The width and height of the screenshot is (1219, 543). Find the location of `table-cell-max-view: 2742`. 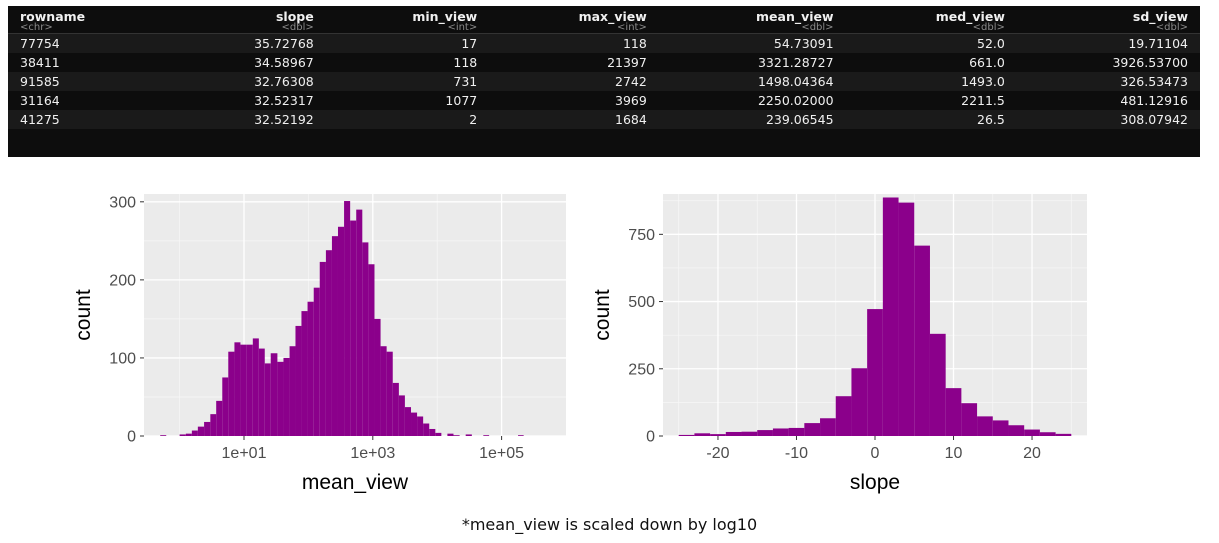

table-cell-max-view: 2742 is located at coordinates (631, 81).